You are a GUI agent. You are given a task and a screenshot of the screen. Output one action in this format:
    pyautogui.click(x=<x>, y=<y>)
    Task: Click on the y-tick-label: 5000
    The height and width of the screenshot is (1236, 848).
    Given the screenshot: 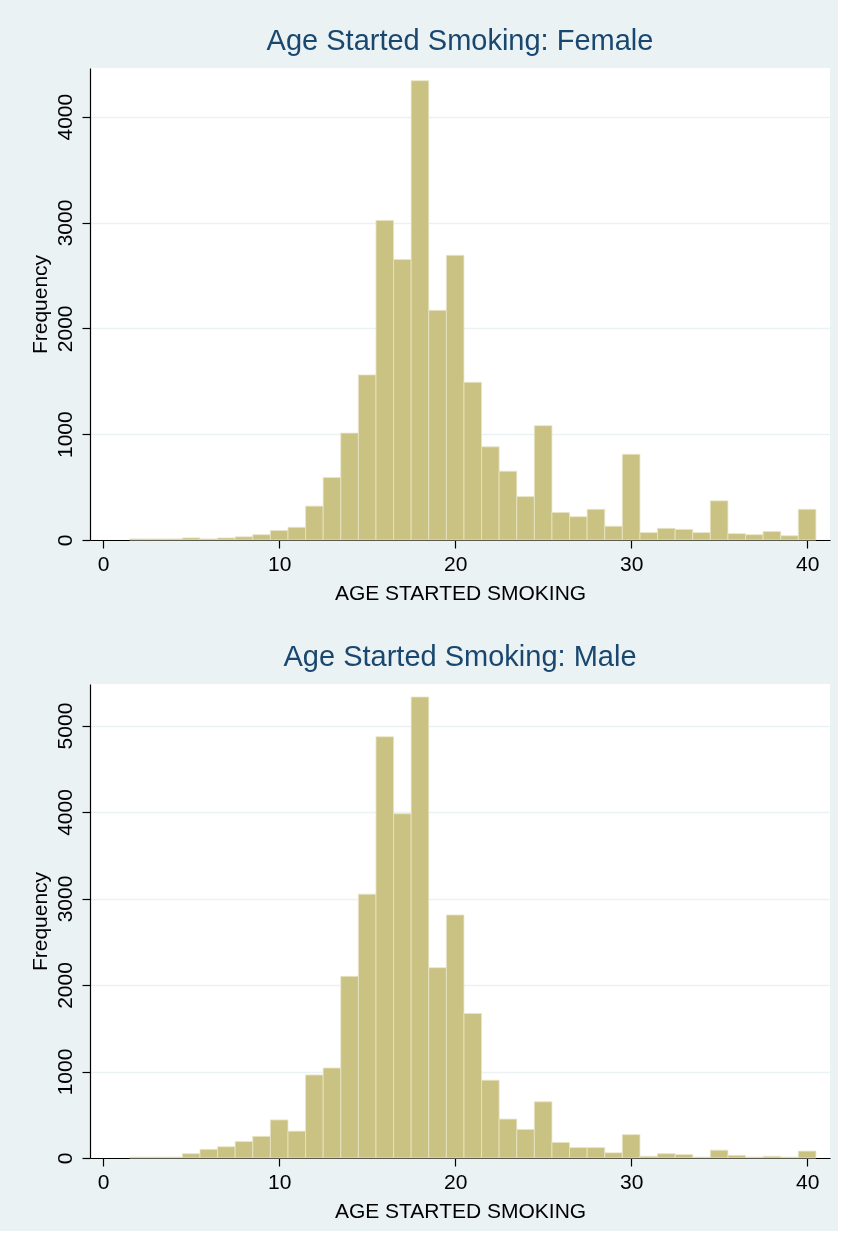 What is the action you would take?
    pyautogui.click(x=64, y=726)
    